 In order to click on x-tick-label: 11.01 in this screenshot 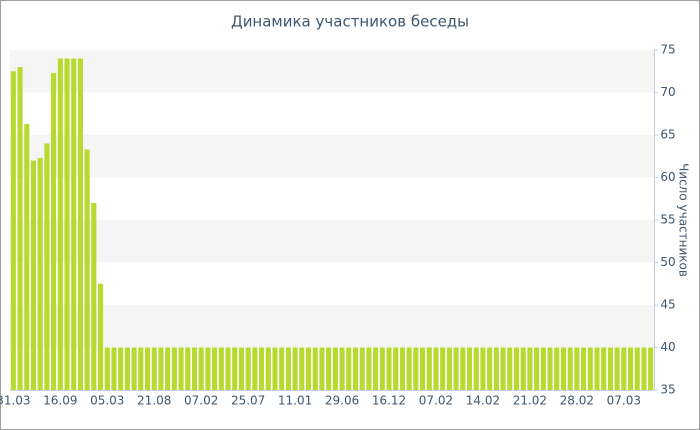, I will do `click(295, 401)`.